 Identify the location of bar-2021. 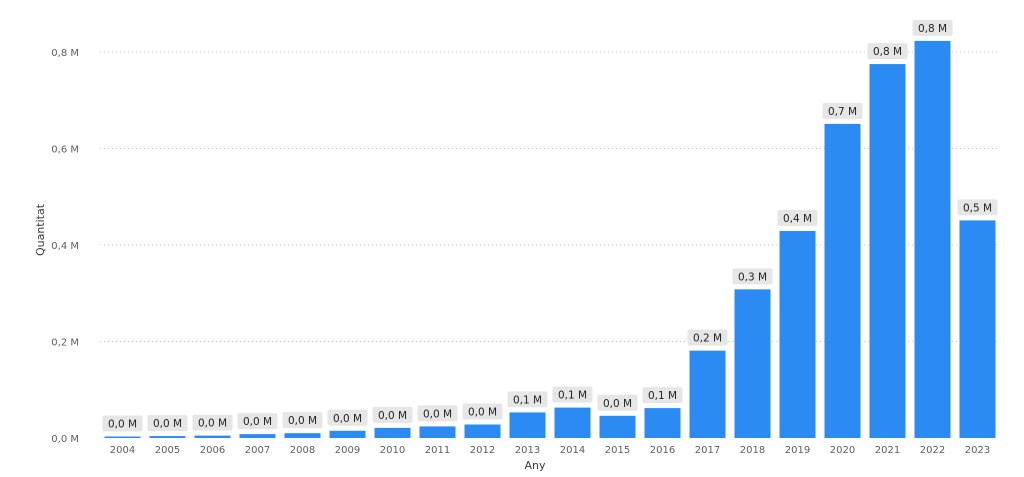
(887, 251).